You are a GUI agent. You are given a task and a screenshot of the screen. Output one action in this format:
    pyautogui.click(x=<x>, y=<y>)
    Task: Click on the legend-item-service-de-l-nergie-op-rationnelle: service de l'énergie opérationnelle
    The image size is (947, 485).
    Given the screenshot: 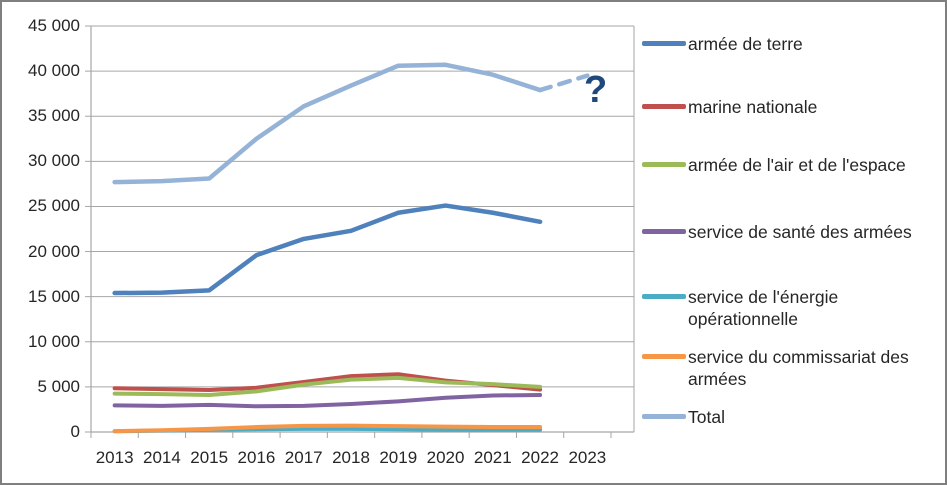 What is the action you would take?
    pyautogui.click(x=793, y=308)
    